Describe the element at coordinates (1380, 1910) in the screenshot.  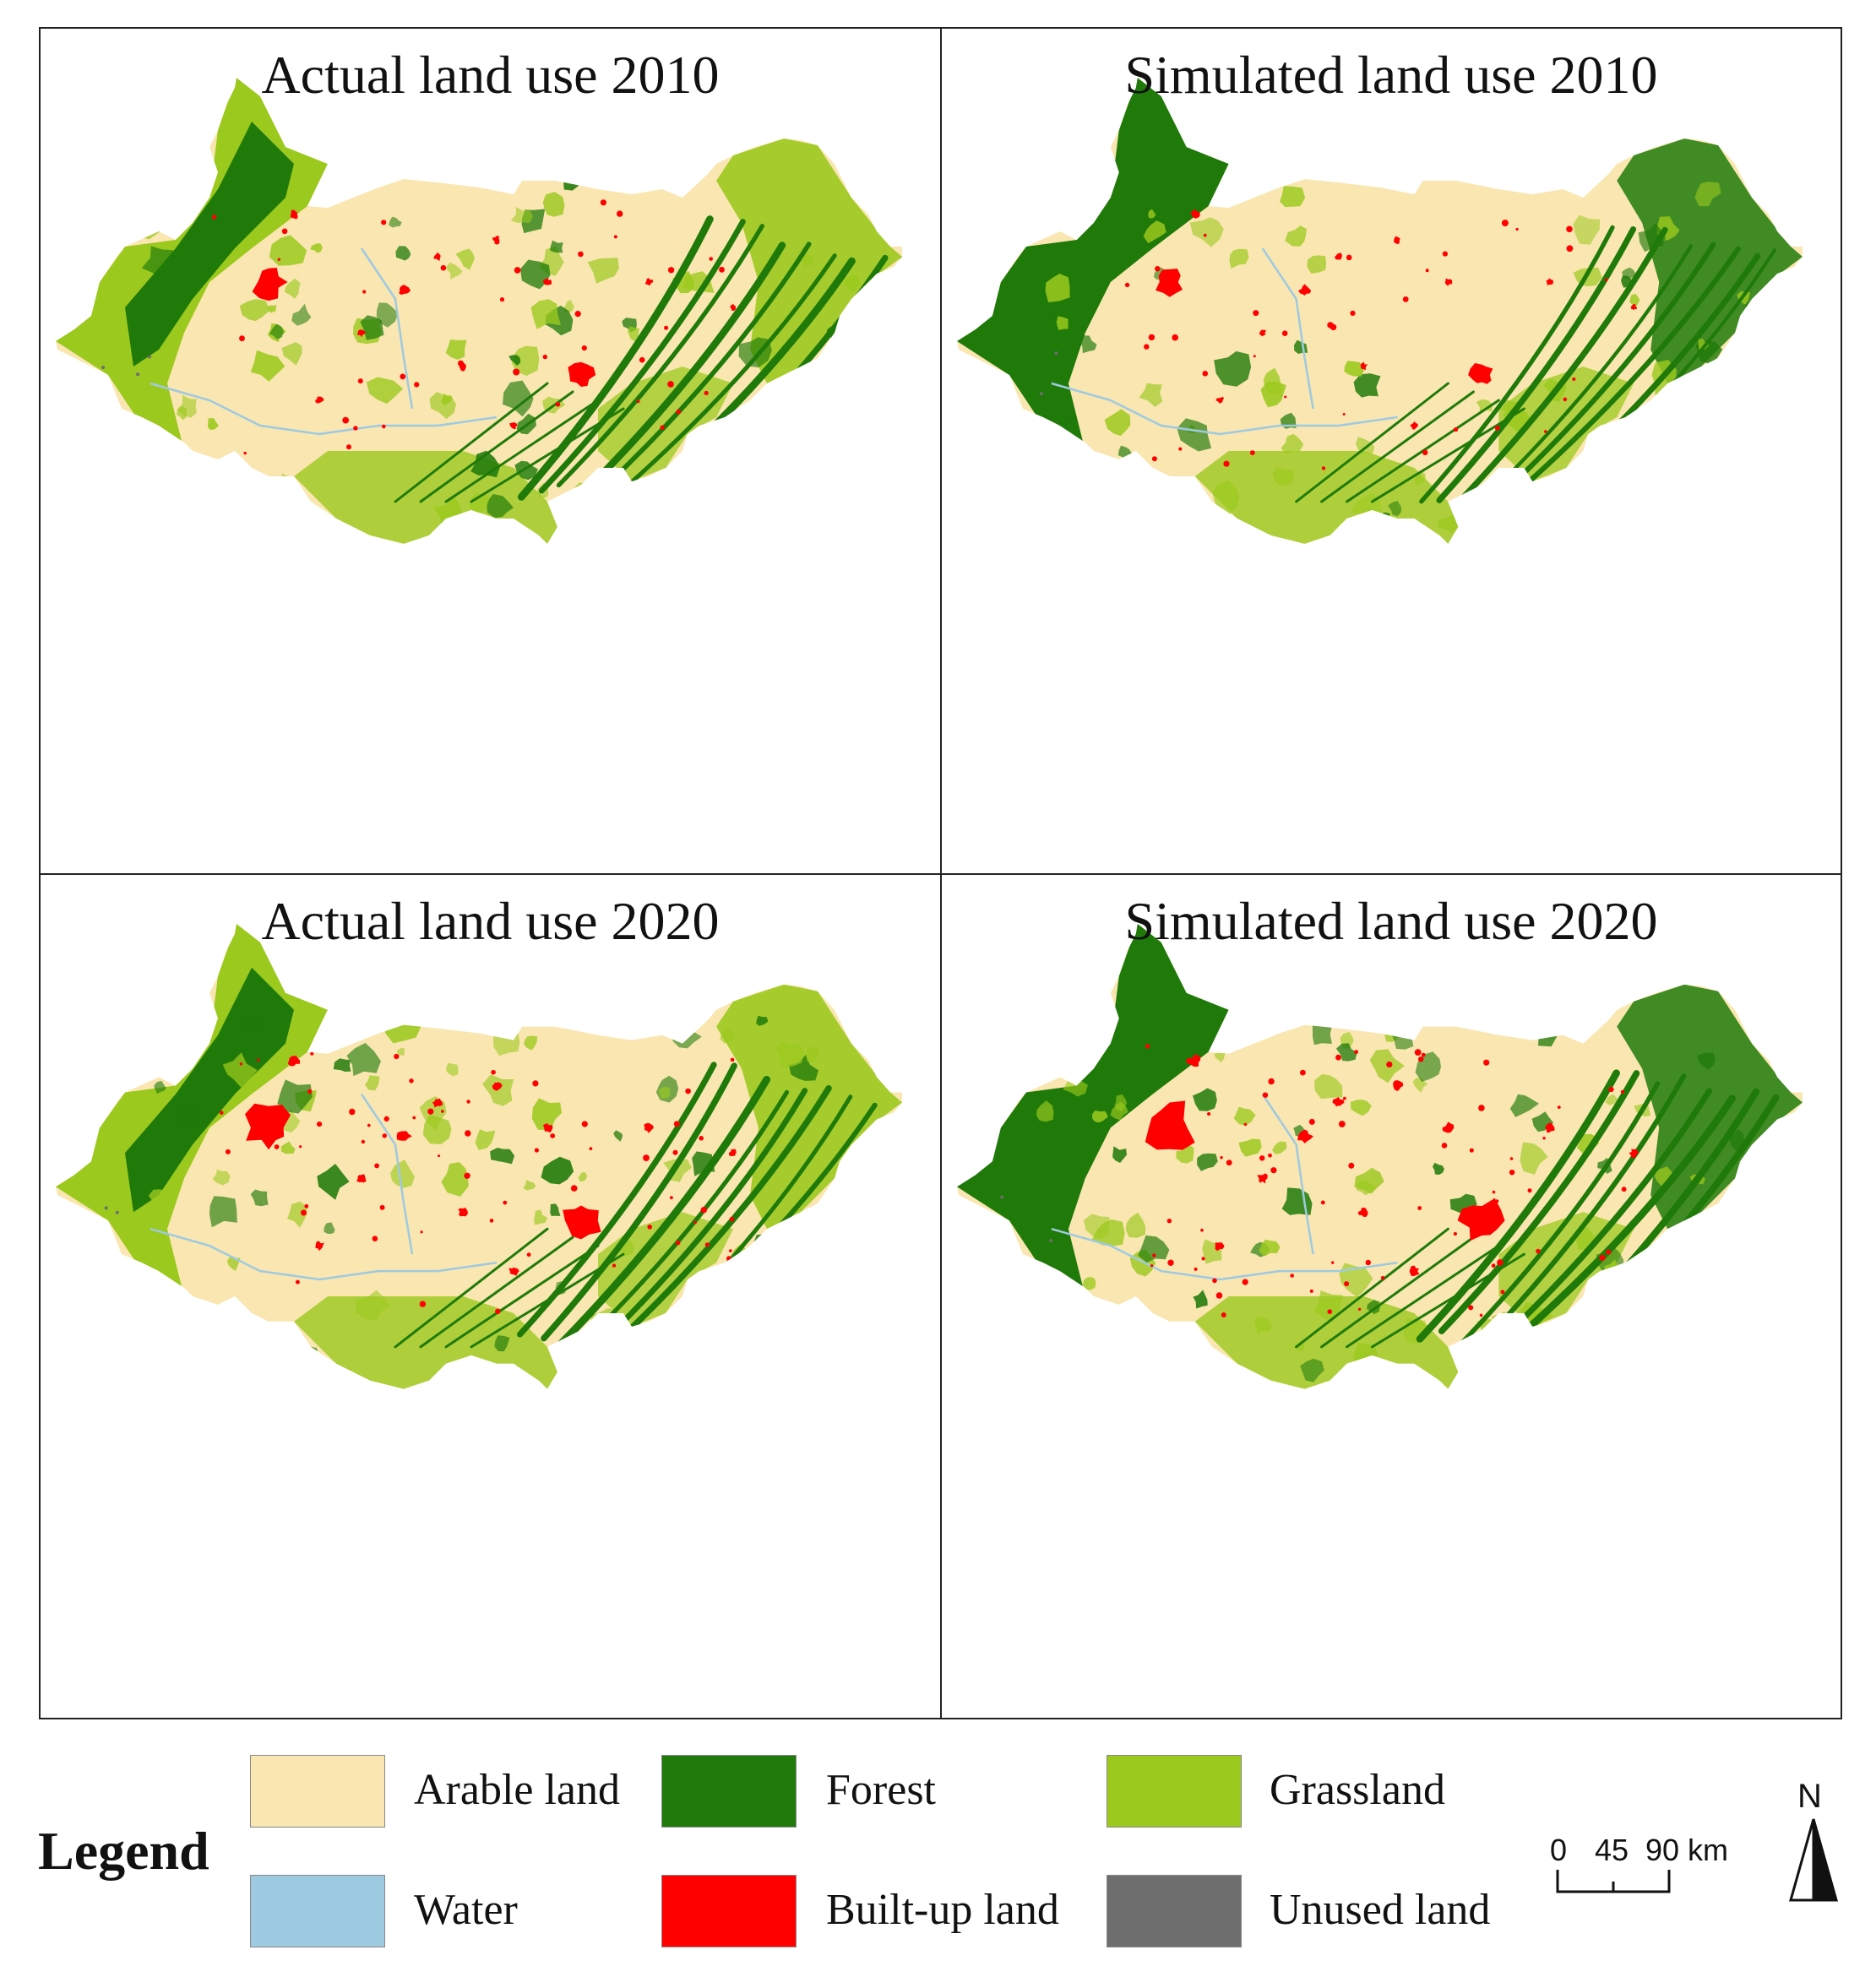
I see `legend-label-unused: Unused land` at that location.